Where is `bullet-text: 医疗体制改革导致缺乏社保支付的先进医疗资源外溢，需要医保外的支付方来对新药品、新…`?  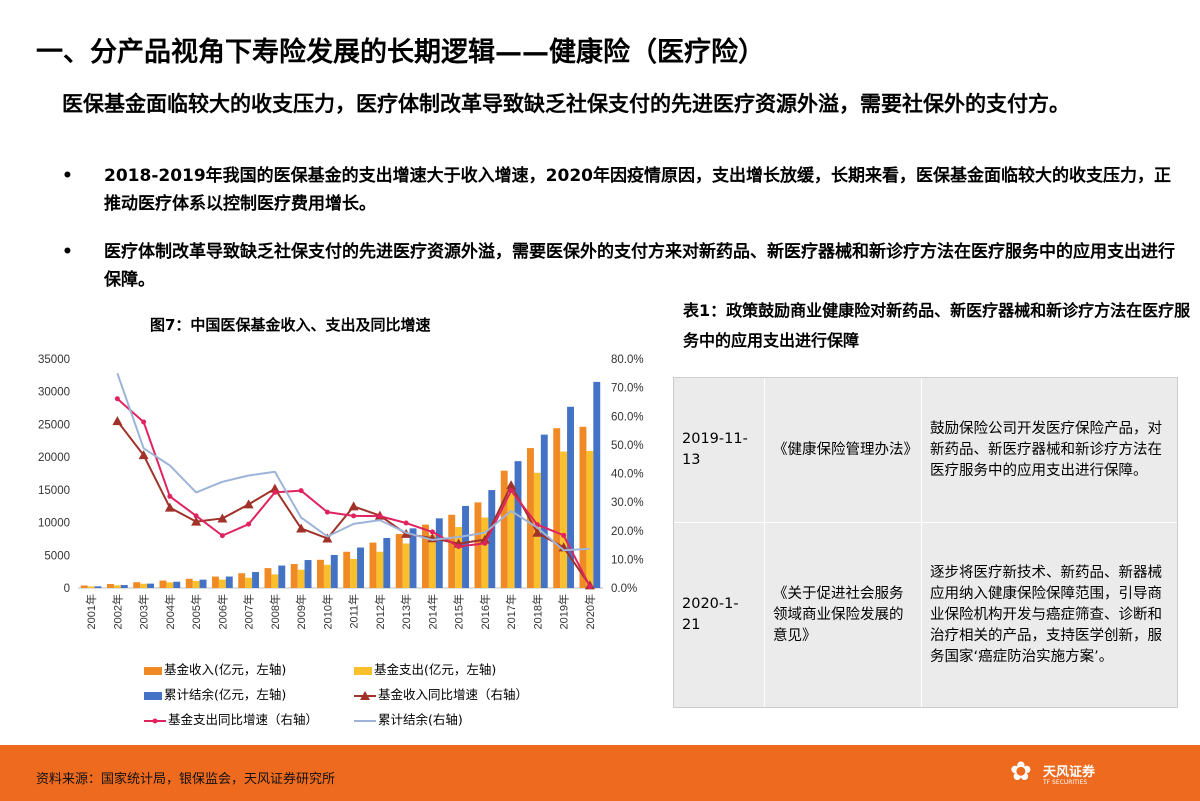 bullet-text: 医疗体制改革导致缺乏社保支付的先进医疗资源外溢，需要医保外的支付方来对新药品、新… is located at coordinates (639, 266).